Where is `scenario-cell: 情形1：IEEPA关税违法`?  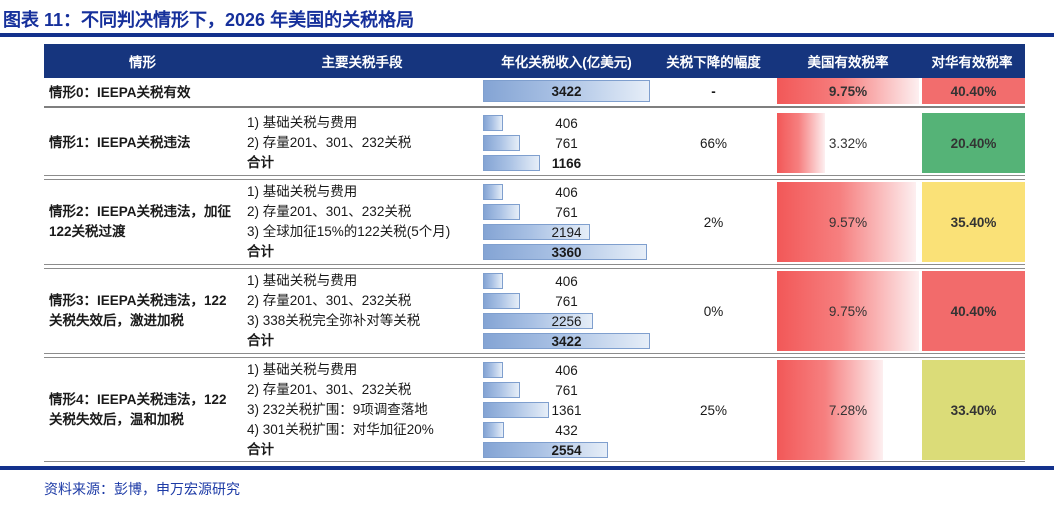 scenario-cell: 情形1：IEEPA关税违法 is located at coordinates (142, 143).